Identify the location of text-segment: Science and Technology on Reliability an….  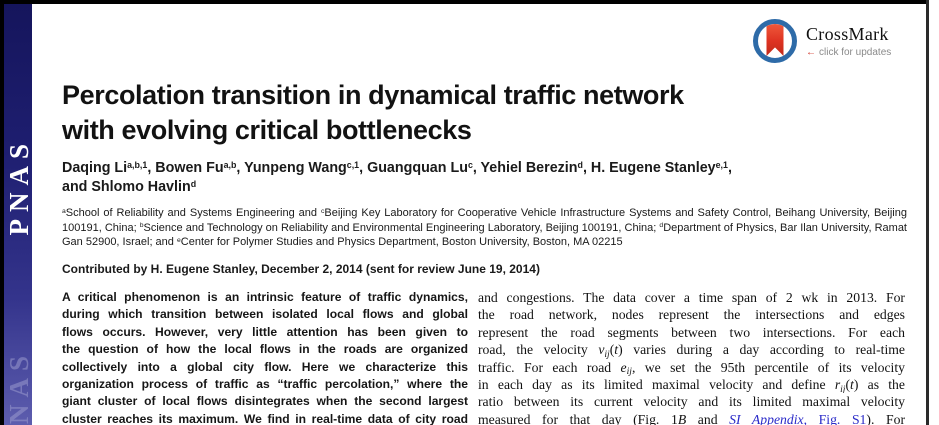
(401, 227).